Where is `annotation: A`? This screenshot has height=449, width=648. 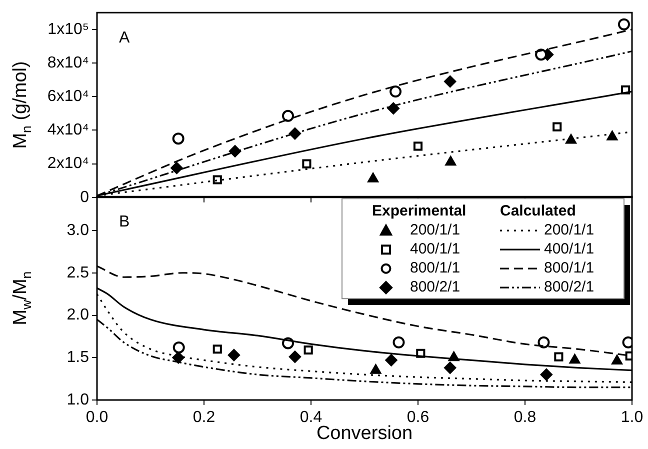 annotation: A is located at coordinates (124, 38).